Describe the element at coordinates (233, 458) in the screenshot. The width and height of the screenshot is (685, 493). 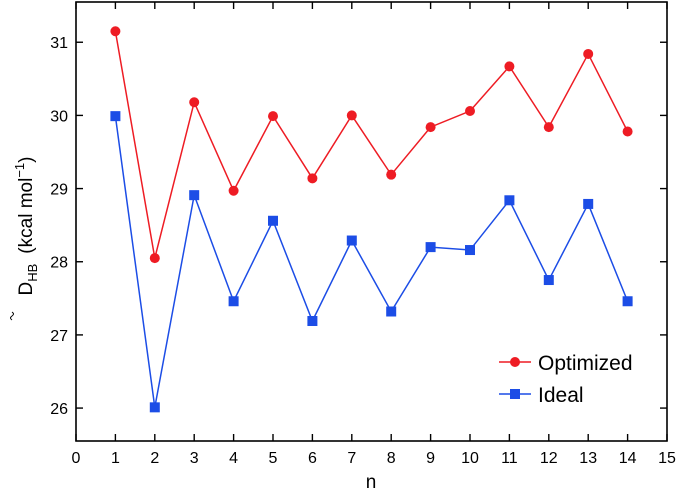
I see `x-tick-label: 4` at that location.